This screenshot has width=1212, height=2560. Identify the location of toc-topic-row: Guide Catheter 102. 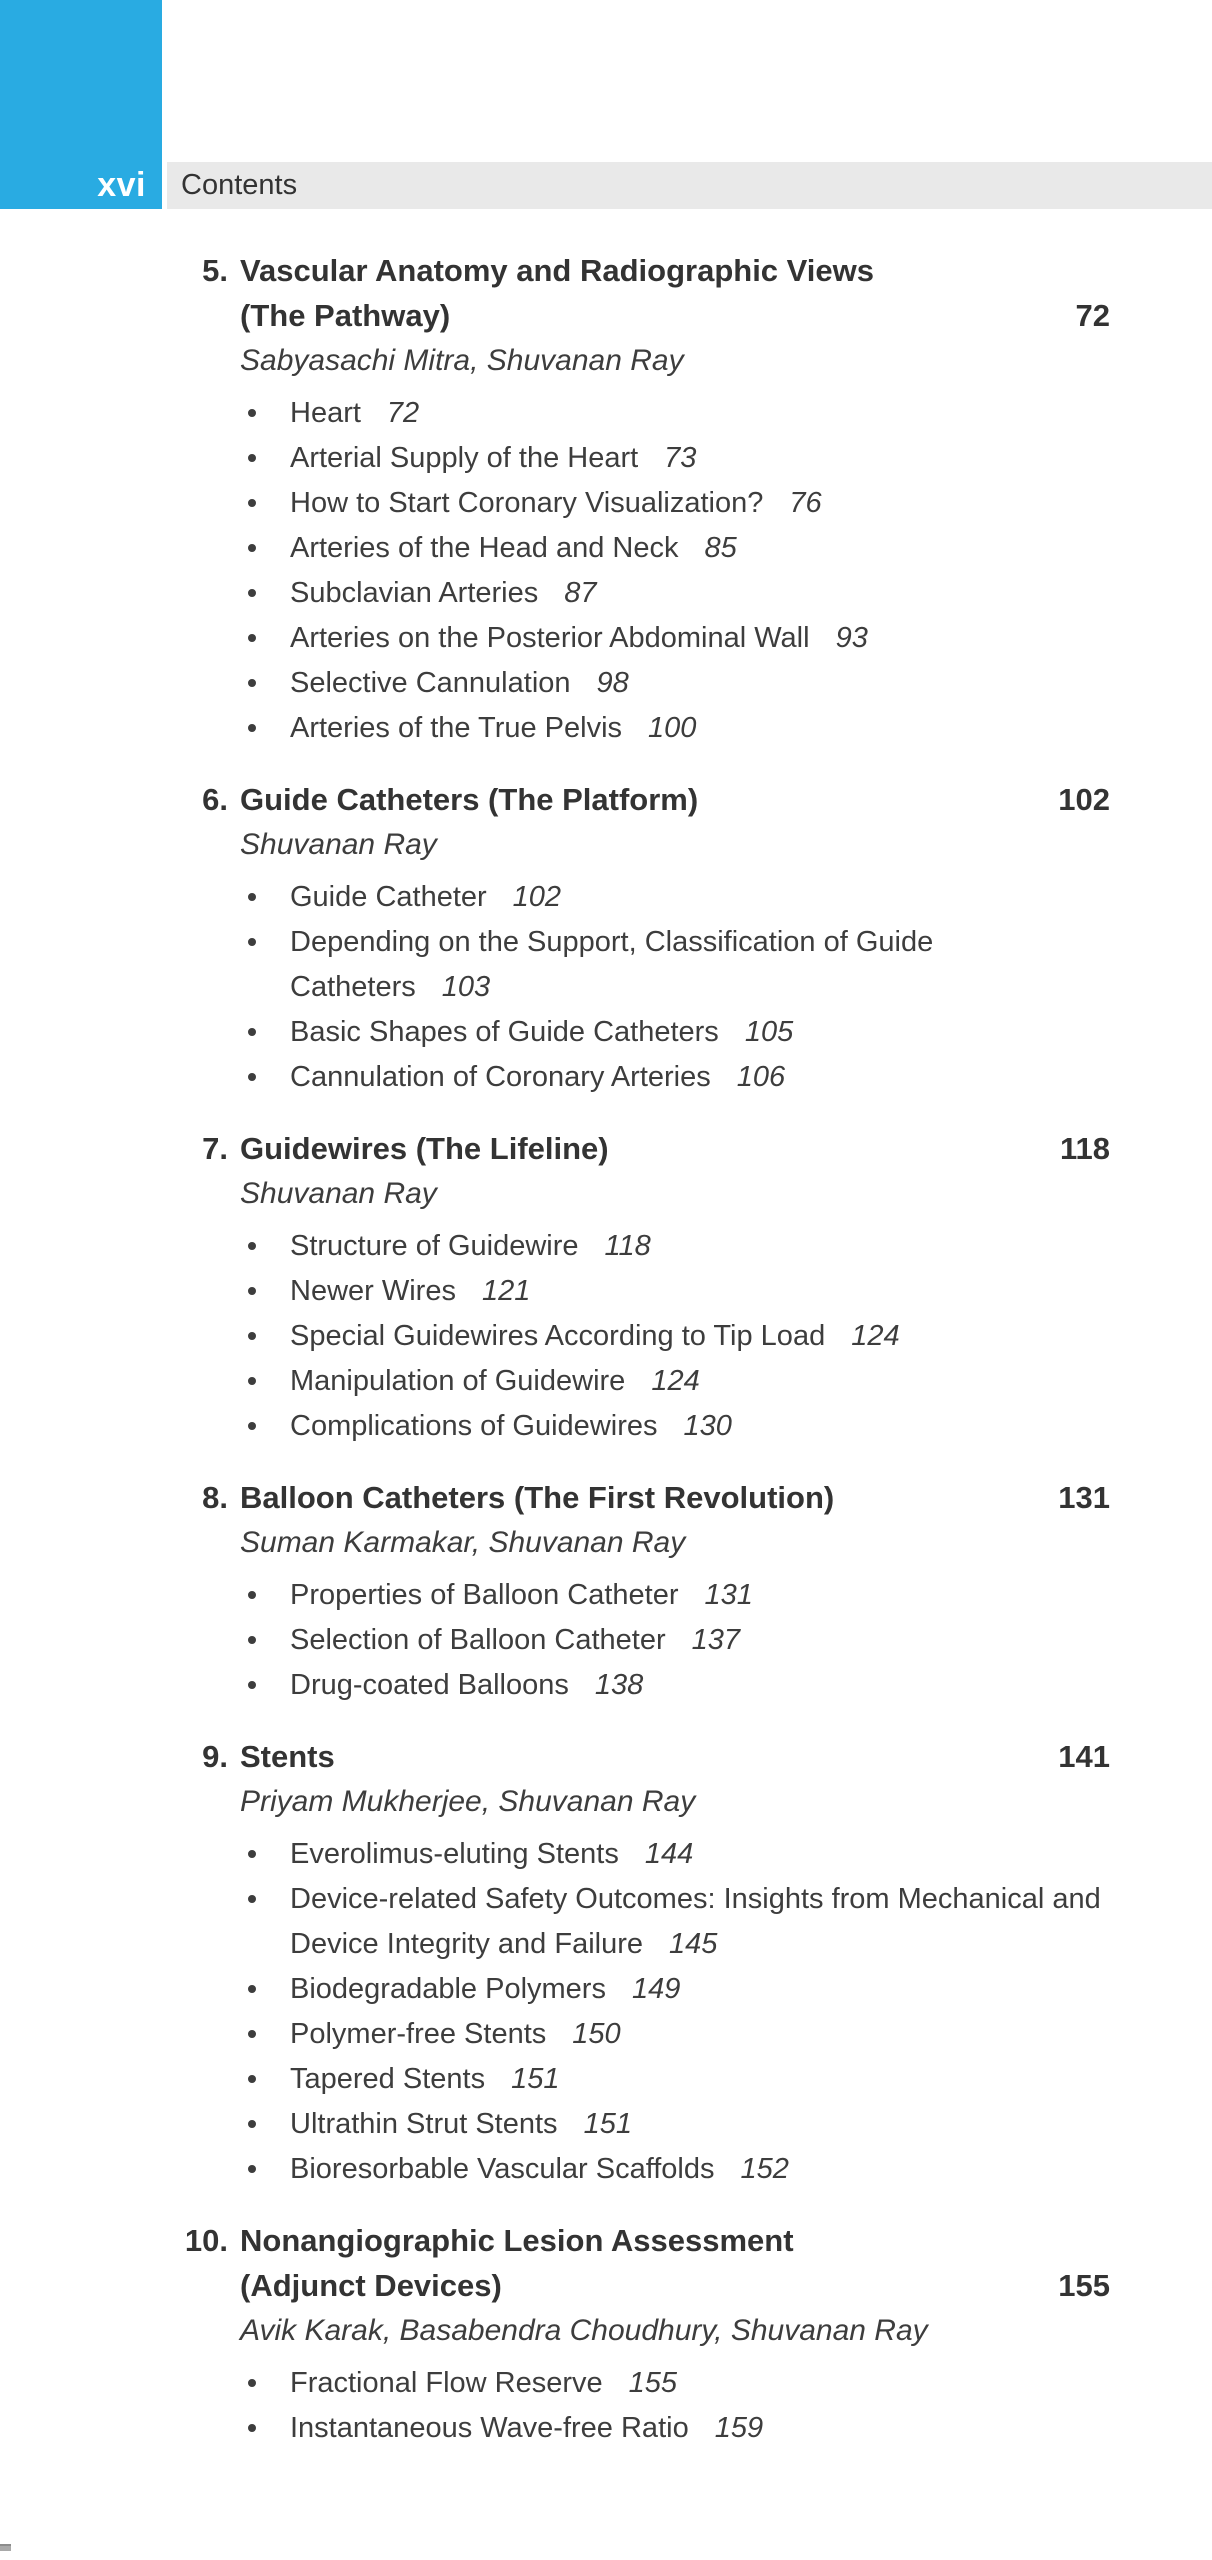
(679, 897).